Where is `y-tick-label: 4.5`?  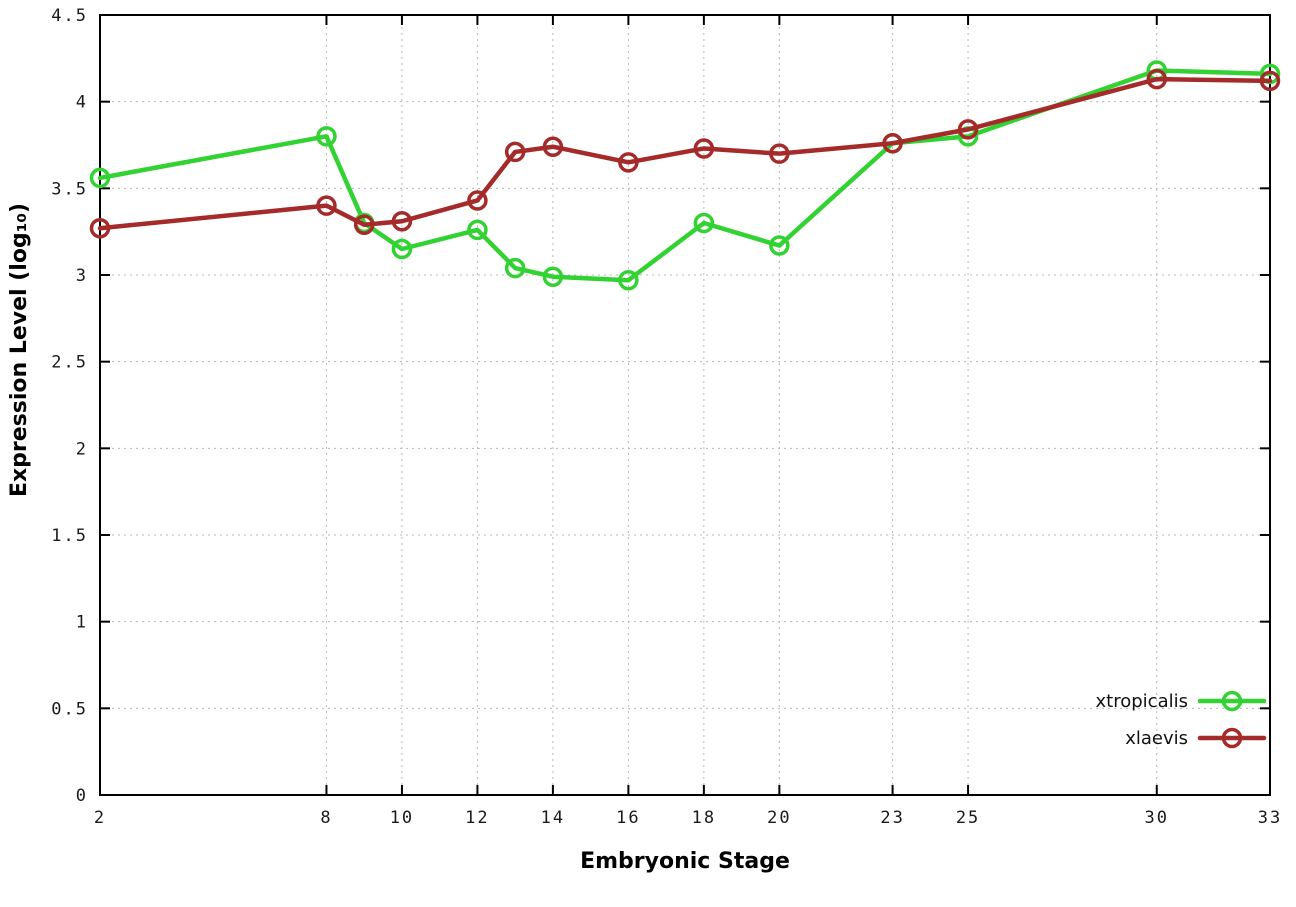 y-tick-label: 4.5 is located at coordinates (69, 16).